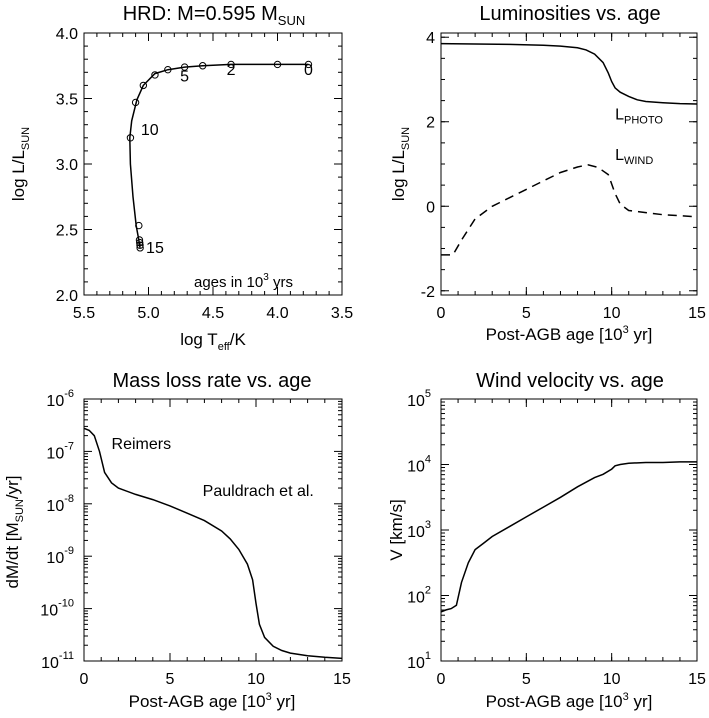 This screenshot has width=709, height=718. Describe the element at coordinates (256, 679) in the screenshot. I see `mdot-x-tick-label: 10` at that location.